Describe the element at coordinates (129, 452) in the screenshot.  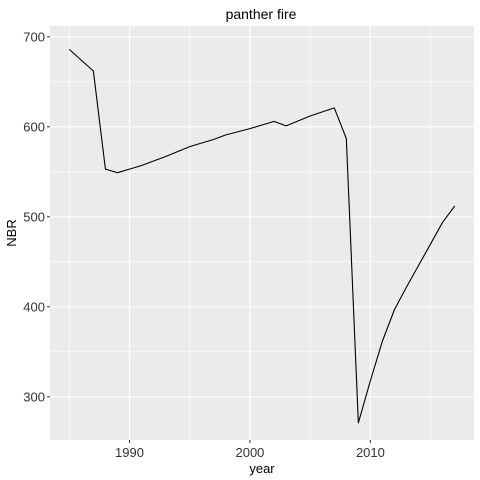
I see `x-tick-label: 1990` at that location.